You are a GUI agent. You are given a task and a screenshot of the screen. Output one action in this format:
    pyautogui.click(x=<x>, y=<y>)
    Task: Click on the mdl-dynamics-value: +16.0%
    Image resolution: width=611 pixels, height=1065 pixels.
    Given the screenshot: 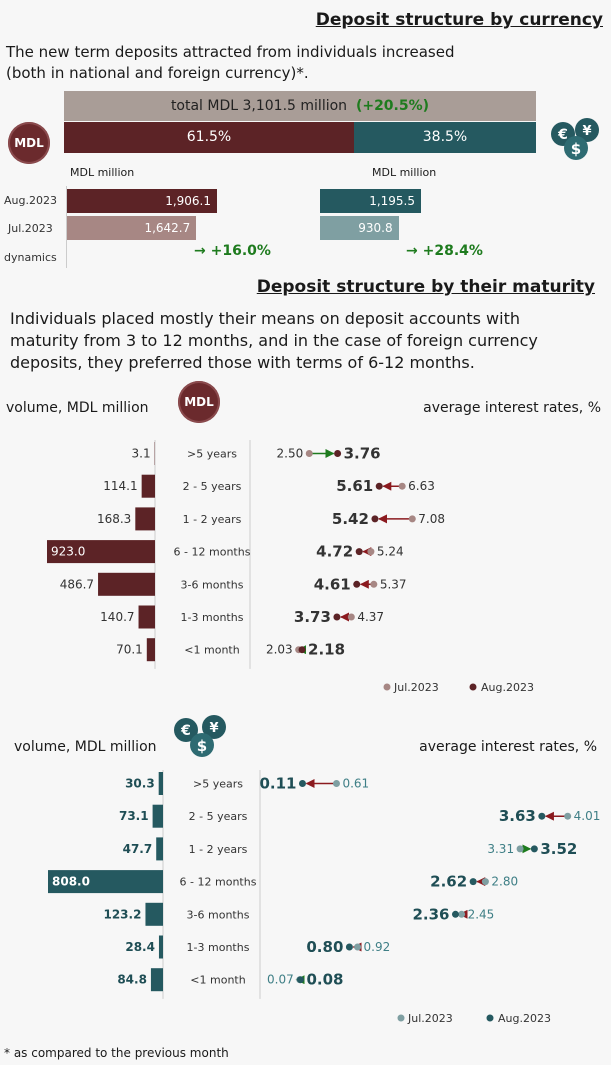 What is the action you would take?
    pyautogui.click(x=240, y=251)
    